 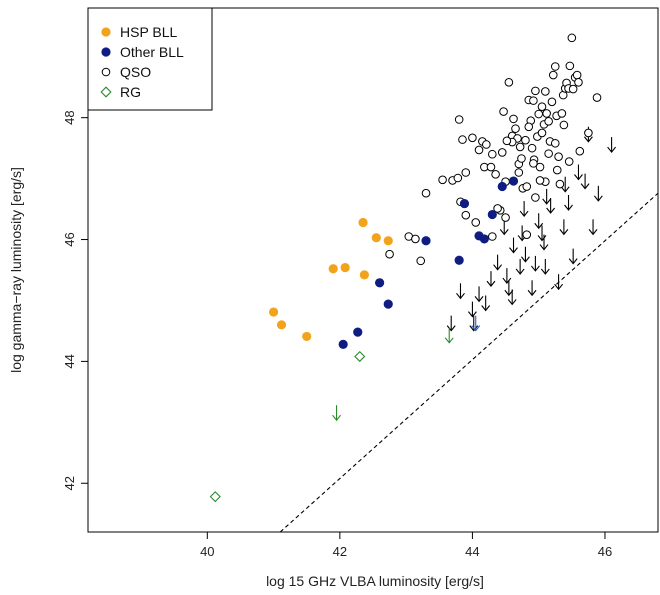 What do you see at coordinates (375, 581) in the screenshot?
I see `x-axis-title: log 15 GHz VLBA luminosity [erg/s]` at bounding box center [375, 581].